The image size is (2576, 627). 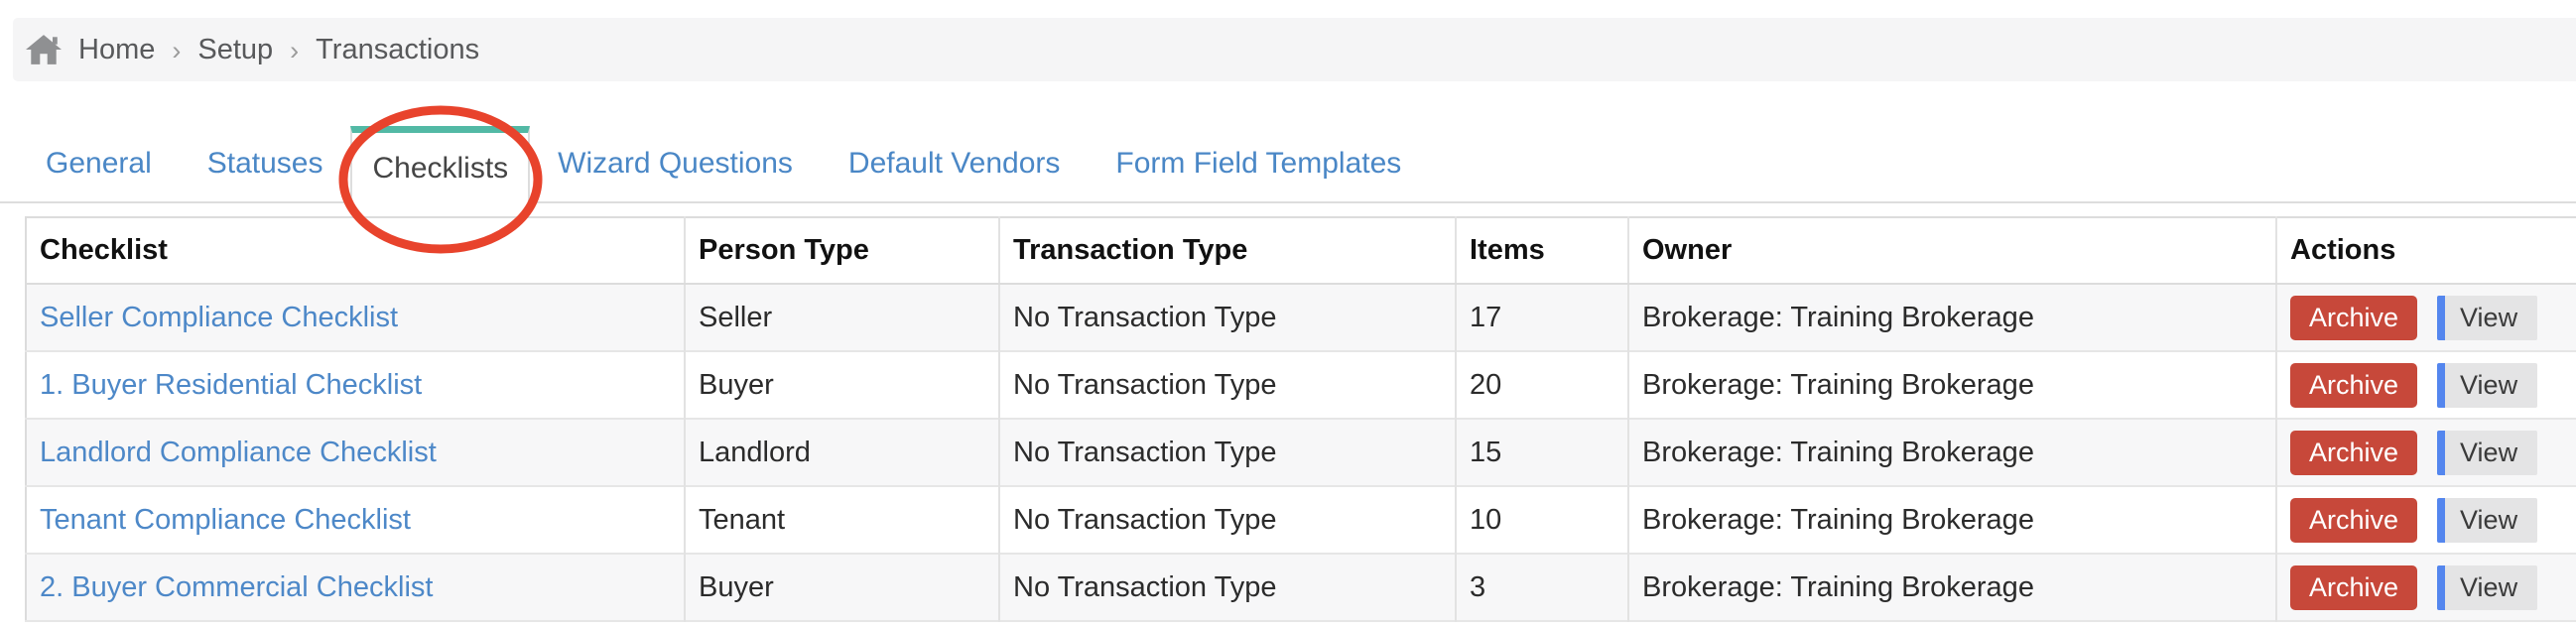 I want to click on tab-statuses: Statuses, so click(x=264, y=163).